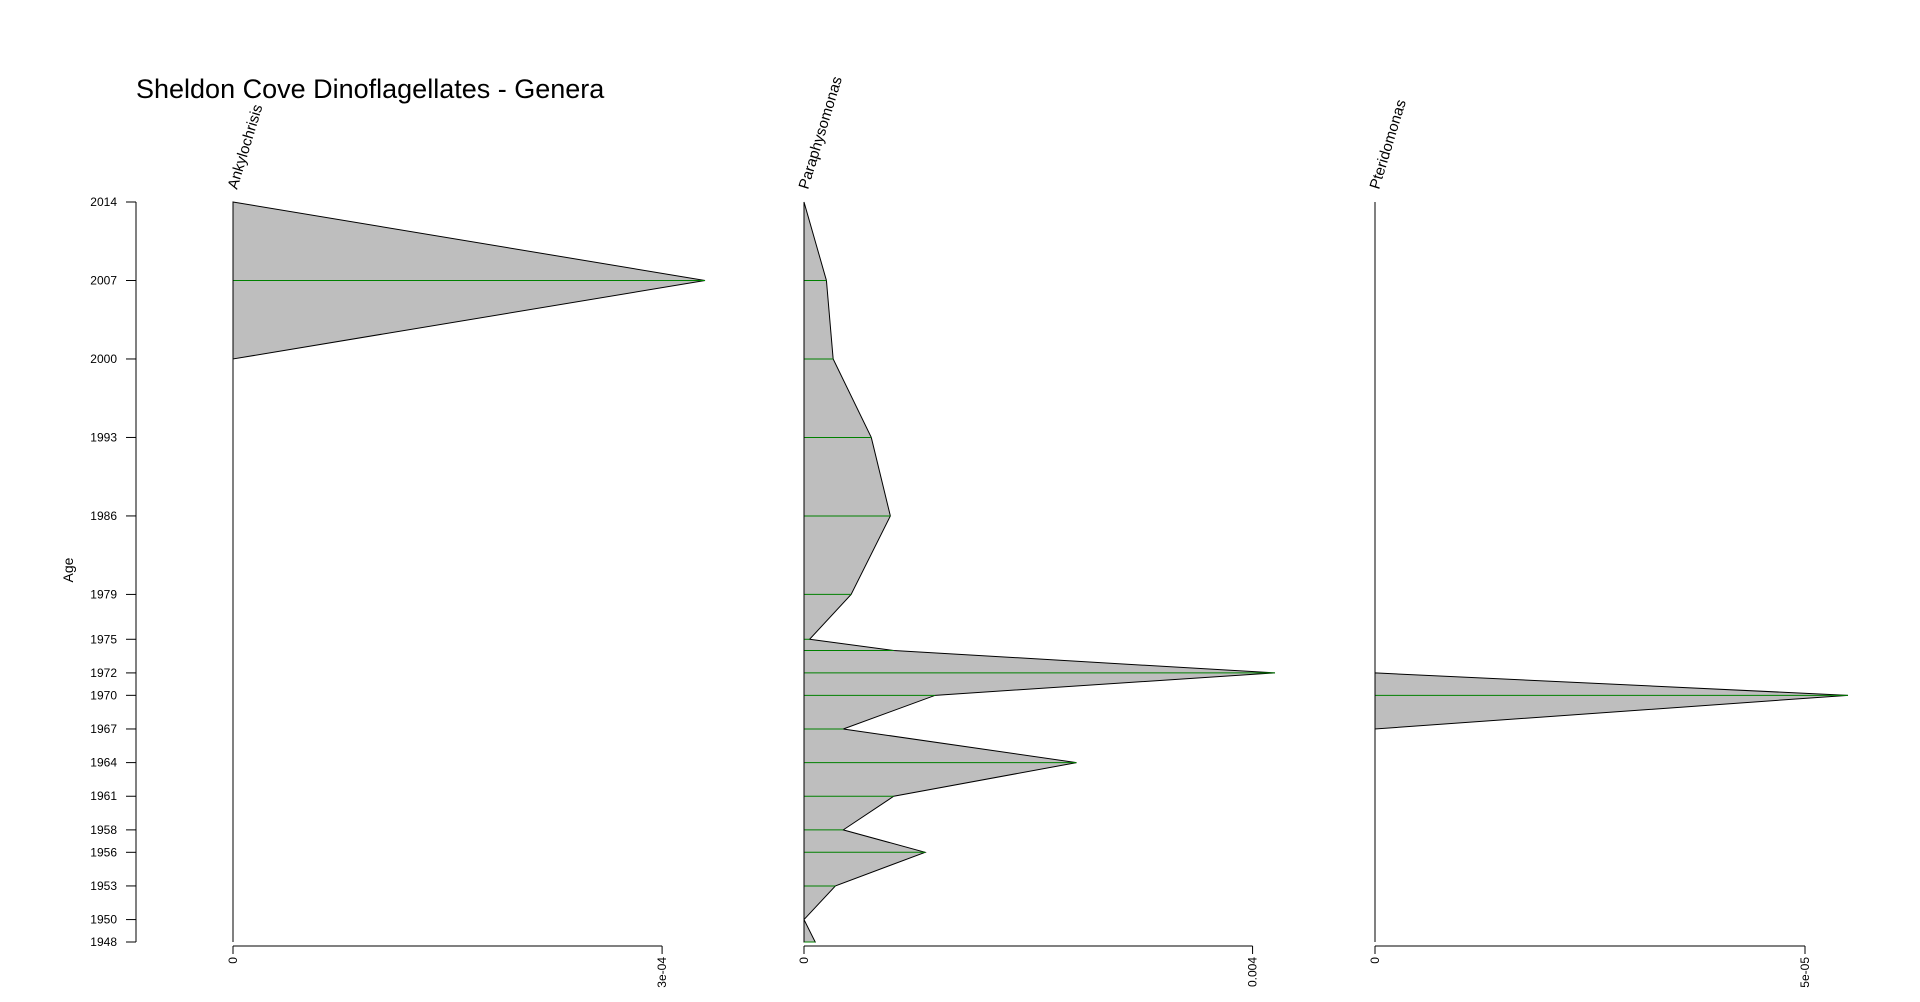 The height and width of the screenshot is (1002, 1920). What do you see at coordinates (103, 796) in the screenshot?
I see `age-tick-label: 1961` at bounding box center [103, 796].